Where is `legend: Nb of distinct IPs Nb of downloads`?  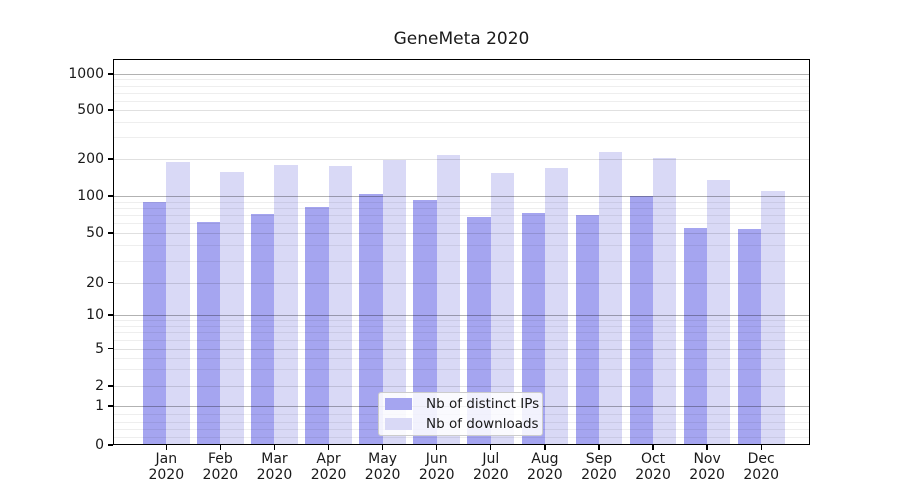 legend: Nb of distinct IPs Nb of downloads is located at coordinates (460, 414).